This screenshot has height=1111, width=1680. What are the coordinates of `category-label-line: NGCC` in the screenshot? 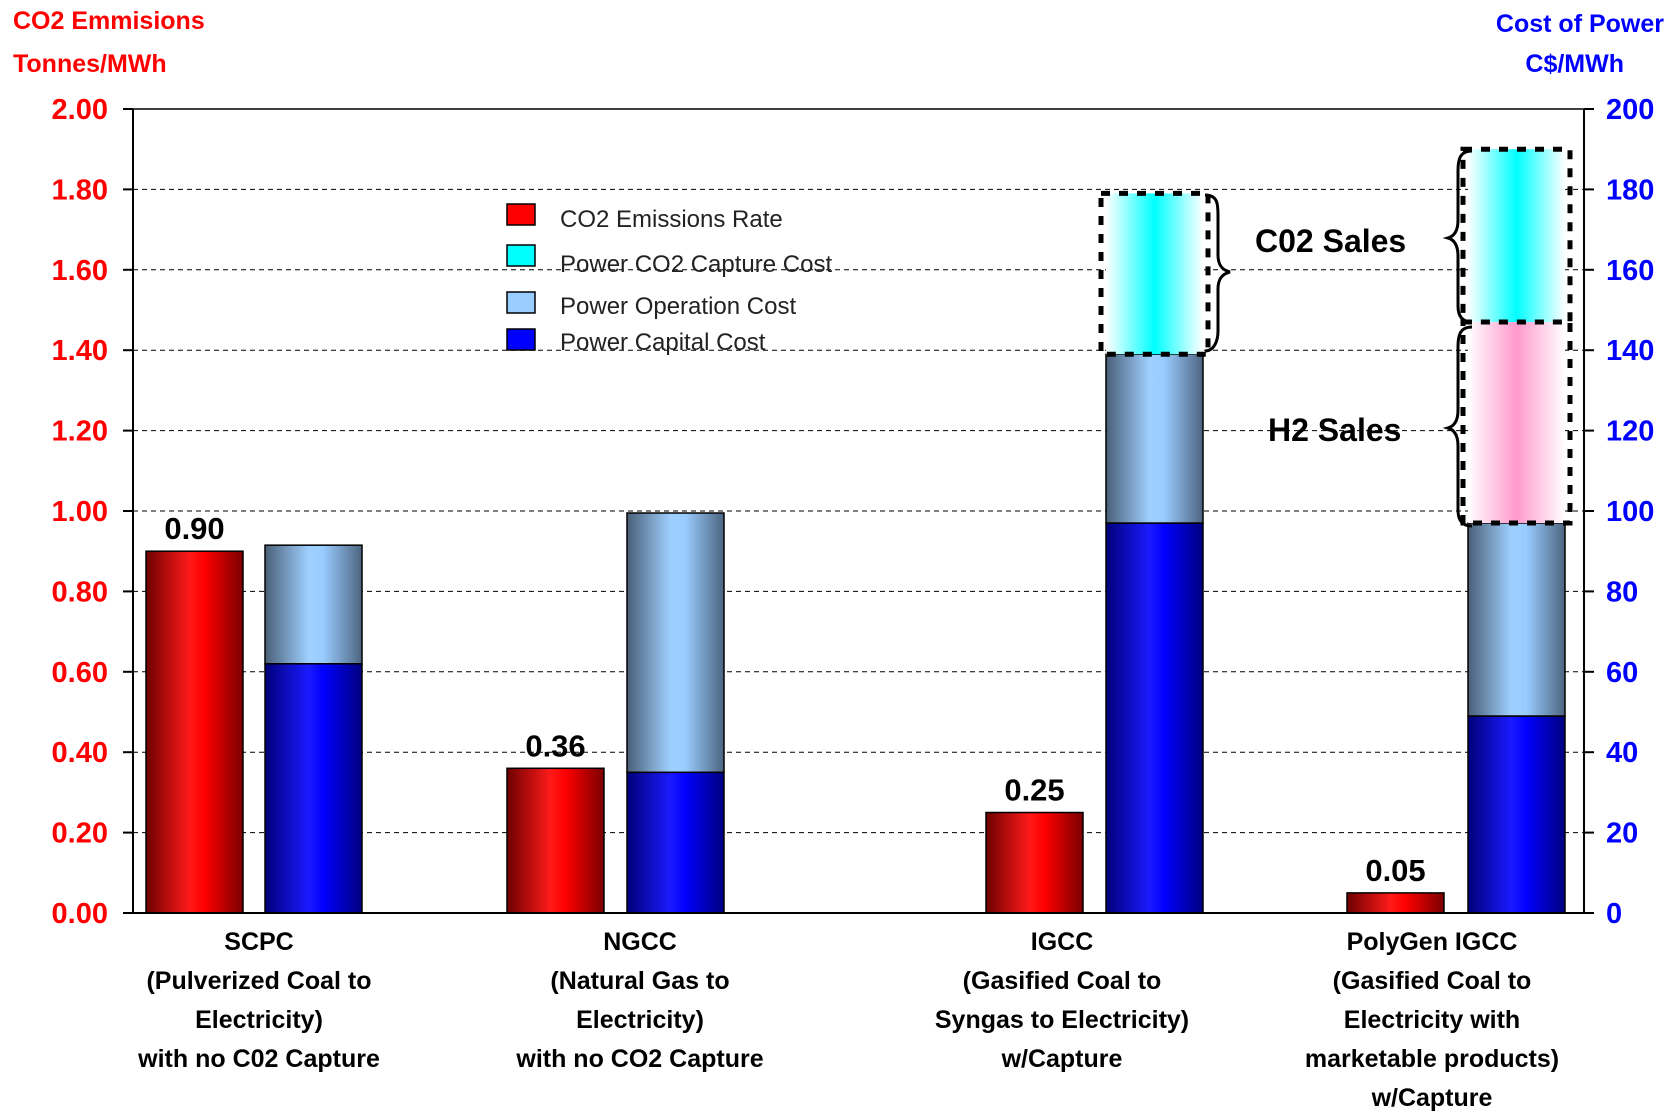 It's located at (640, 942).